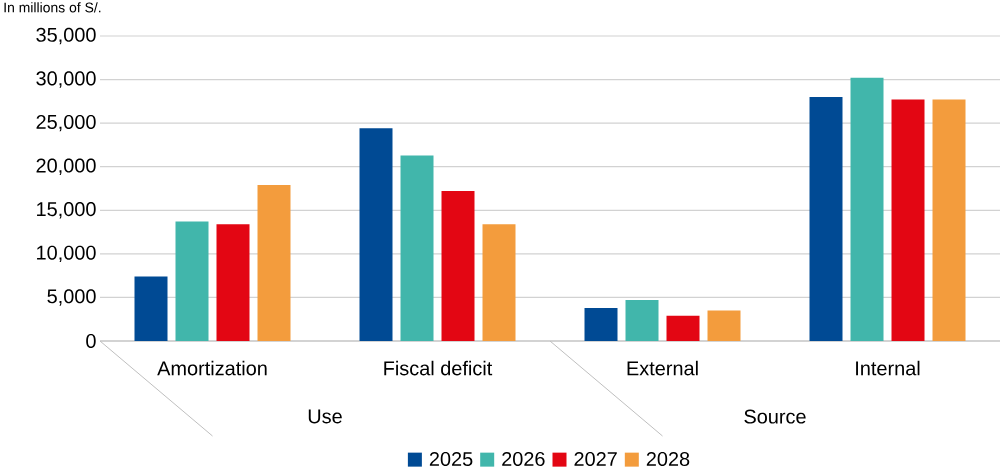 This screenshot has height=472, width=1005. Describe the element at coordinates (325, 416) in the screenshot. I see `text: Use` at that location.